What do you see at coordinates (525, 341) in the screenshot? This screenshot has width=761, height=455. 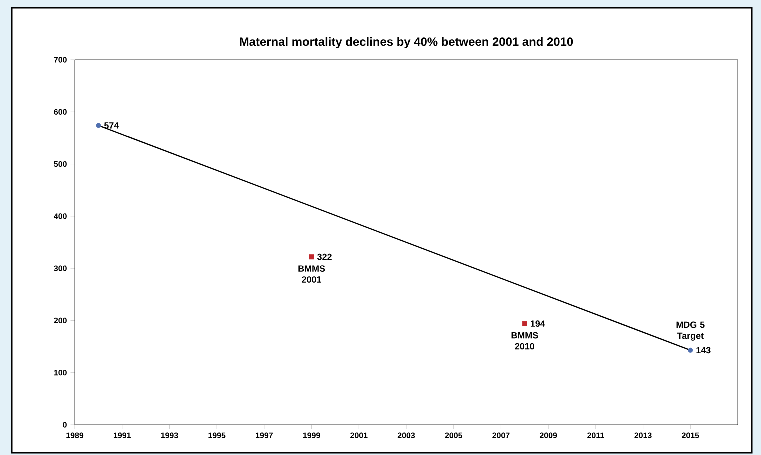 I see `annotation: BMMS 2010` at bounding box center [525, 341].